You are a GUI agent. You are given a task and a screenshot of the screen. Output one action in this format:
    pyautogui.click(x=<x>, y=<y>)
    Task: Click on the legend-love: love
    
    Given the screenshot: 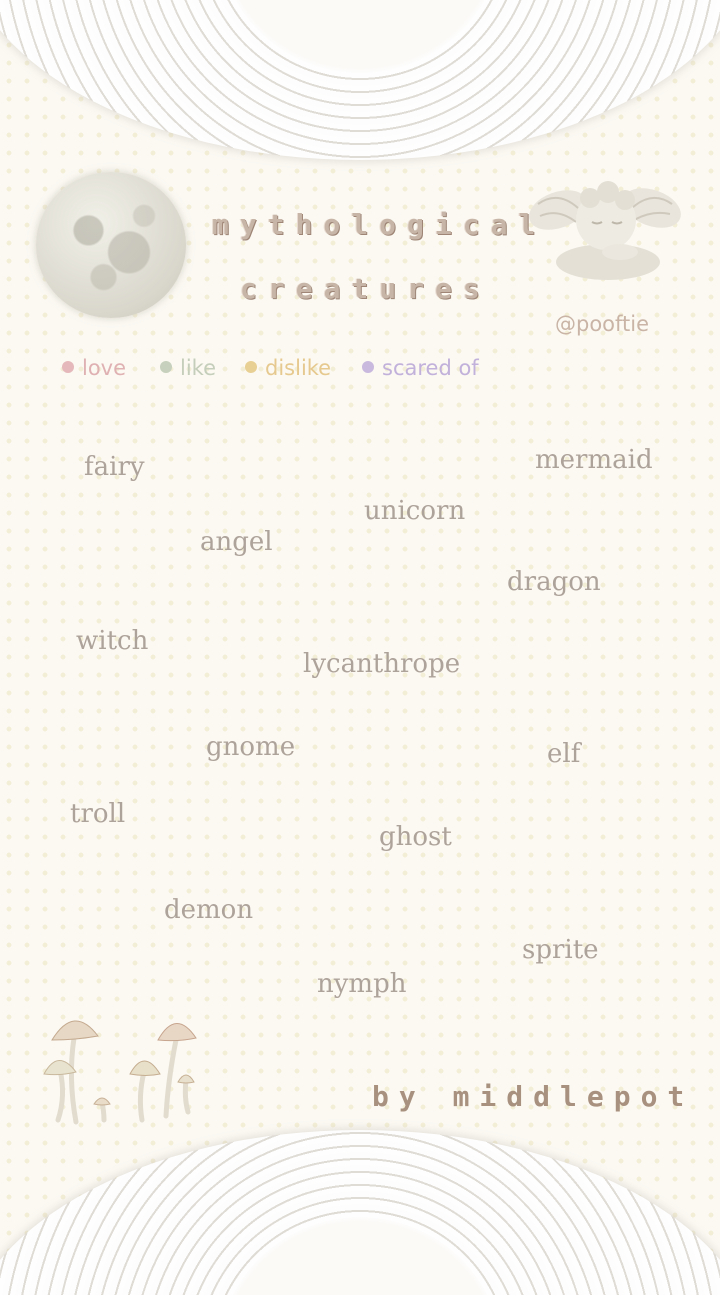 What is the action you would take?
    pyautogui.click(x=94, y=368)
    